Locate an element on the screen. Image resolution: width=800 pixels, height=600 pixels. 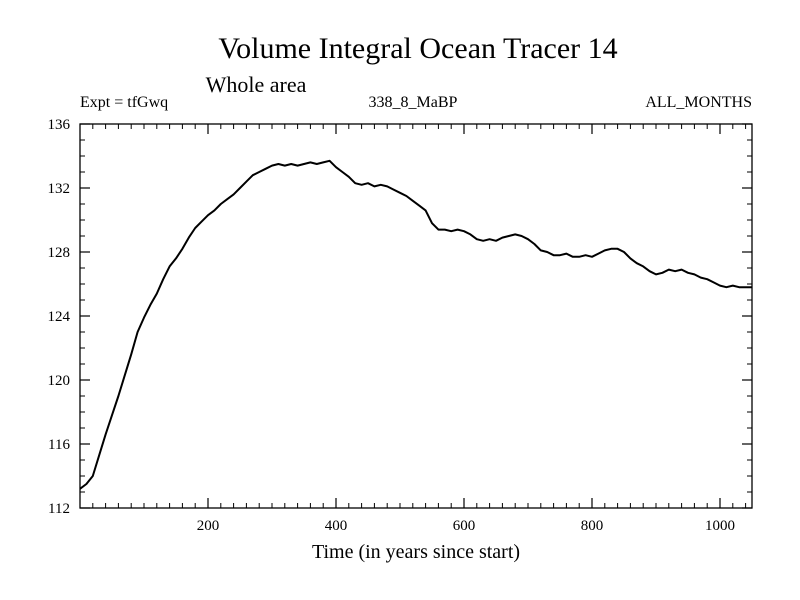
x-tick-labels: 200 400 600 800 1000 is located at coordinates (466, 526).